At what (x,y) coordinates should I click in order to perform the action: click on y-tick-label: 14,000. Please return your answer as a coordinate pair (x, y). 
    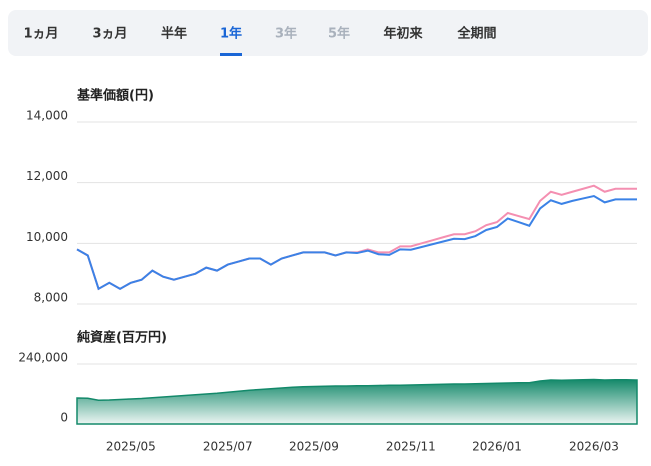
    Looking at the image, I should click on (47, 116).